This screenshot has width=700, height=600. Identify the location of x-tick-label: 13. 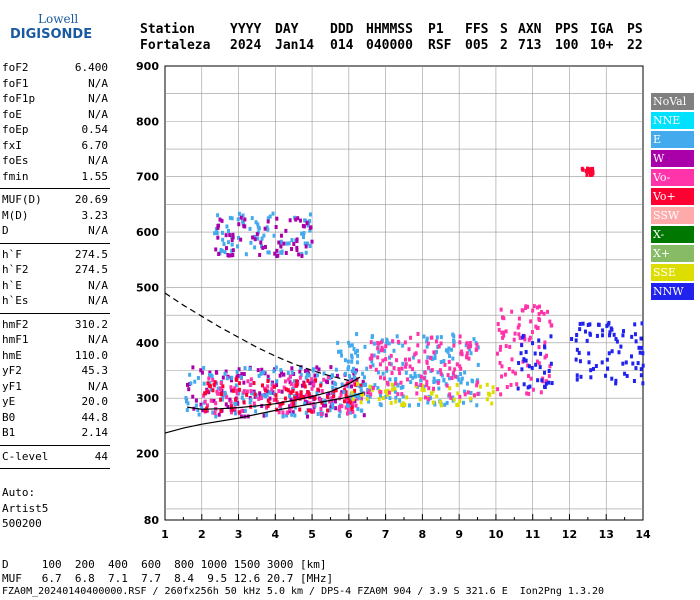
(606, 534).